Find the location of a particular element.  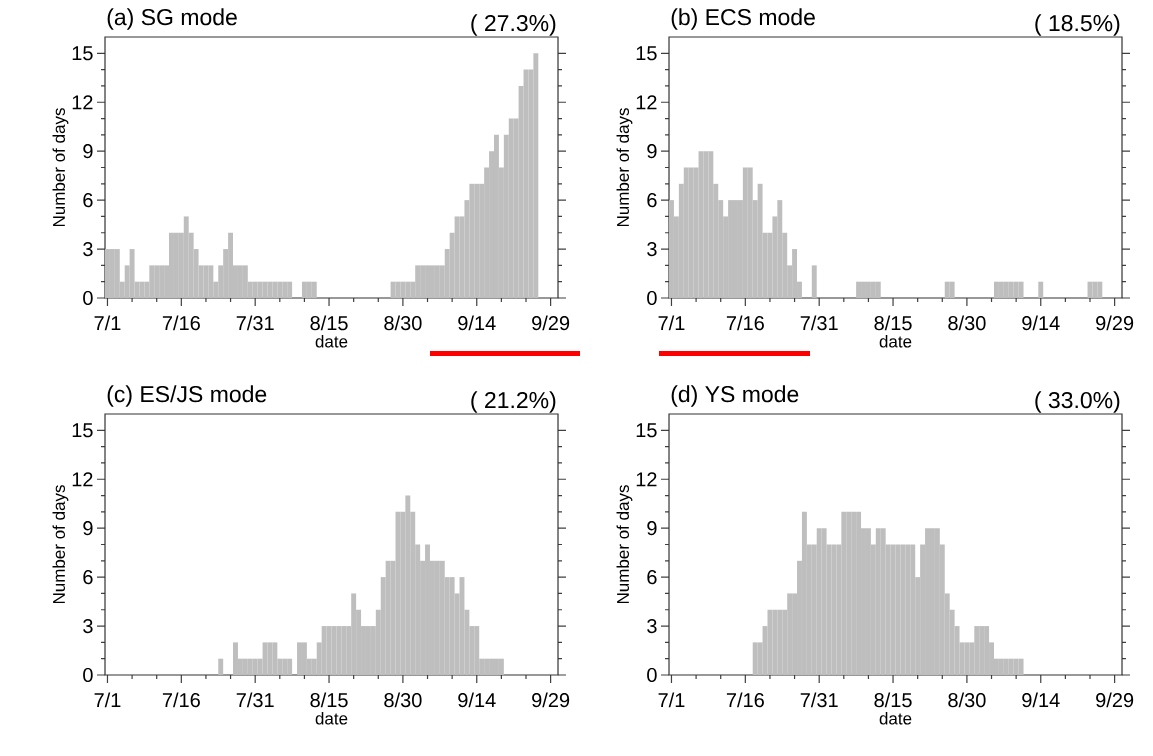

chart-subtitle: ( 33.0%) is located at coordinates (1077, 402).